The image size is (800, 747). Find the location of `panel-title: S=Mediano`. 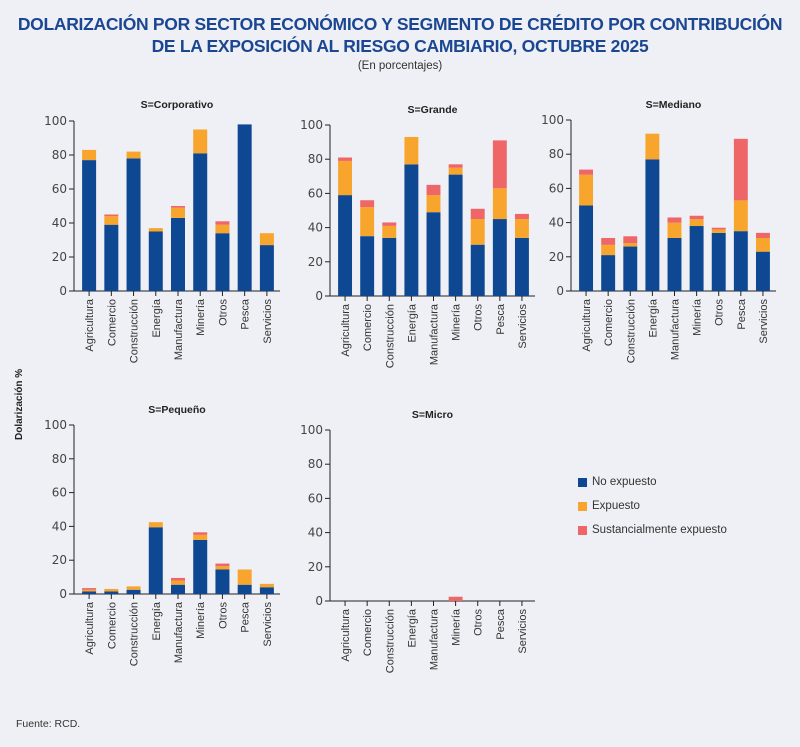

panel-title: S=Mediano is located at coordinates (674, 105).